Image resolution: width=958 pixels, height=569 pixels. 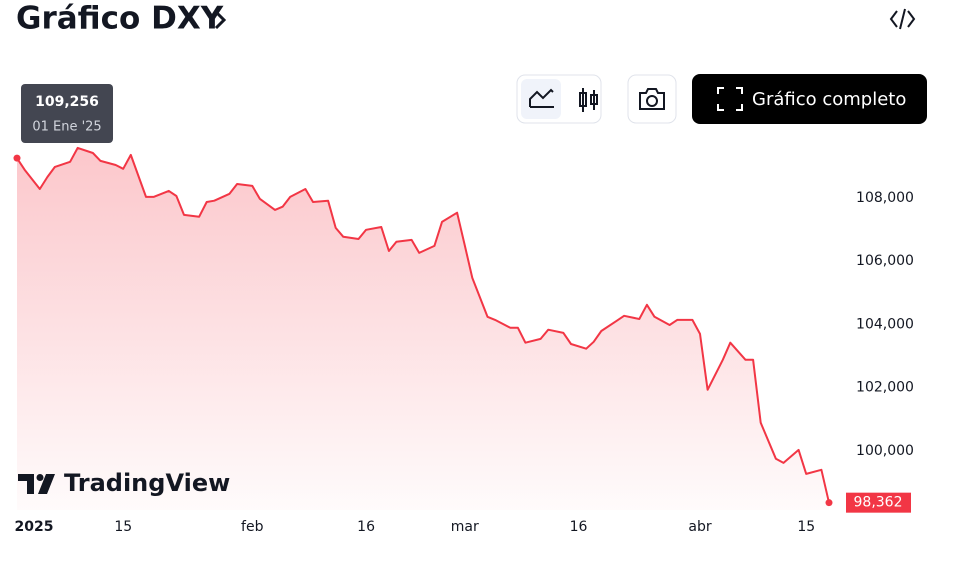 I want to click on fullscreen-icon, so click(x=730, y=99).